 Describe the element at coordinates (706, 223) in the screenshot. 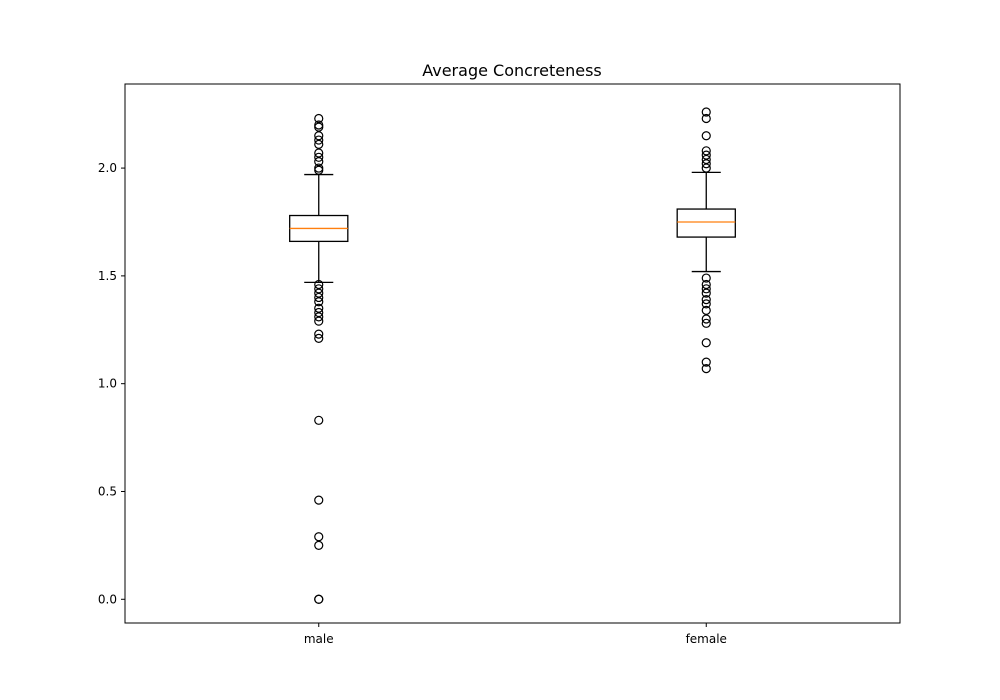

I see `iqr-box` at that location.